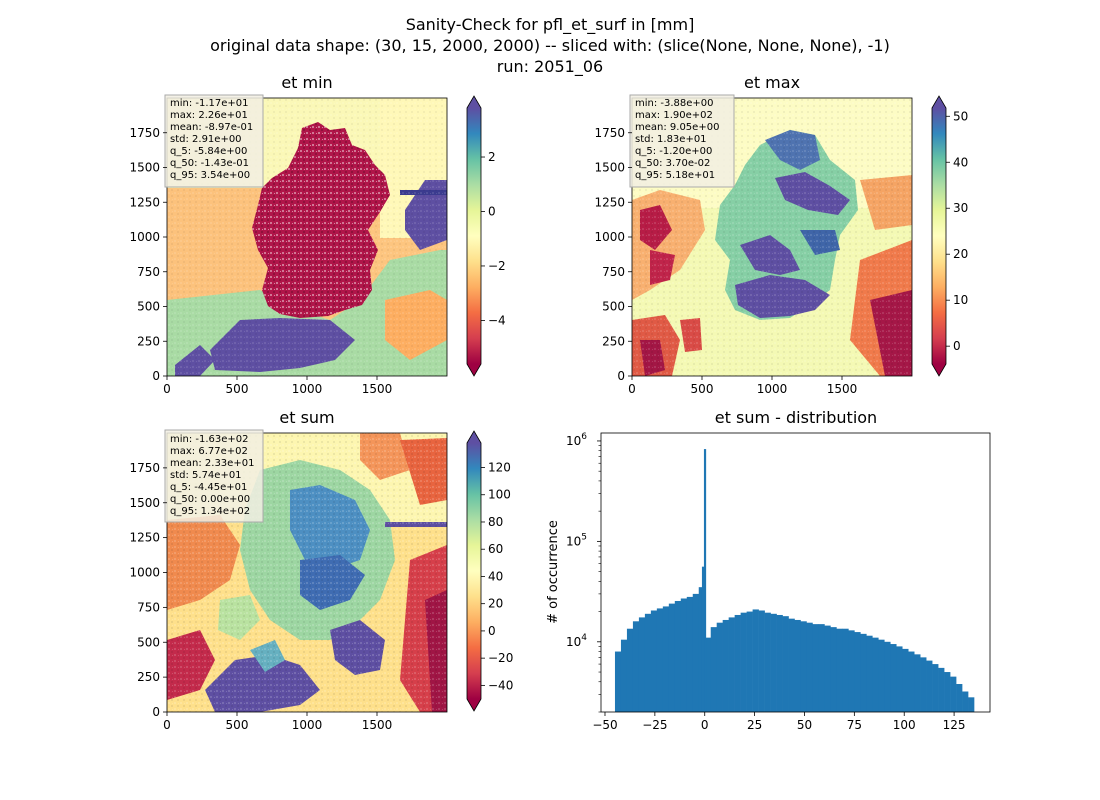  What do you see at coordinates (495, 549) in the screenshot?
I see `colorbar-tick-label: 60` at bounding box center [495, 549].